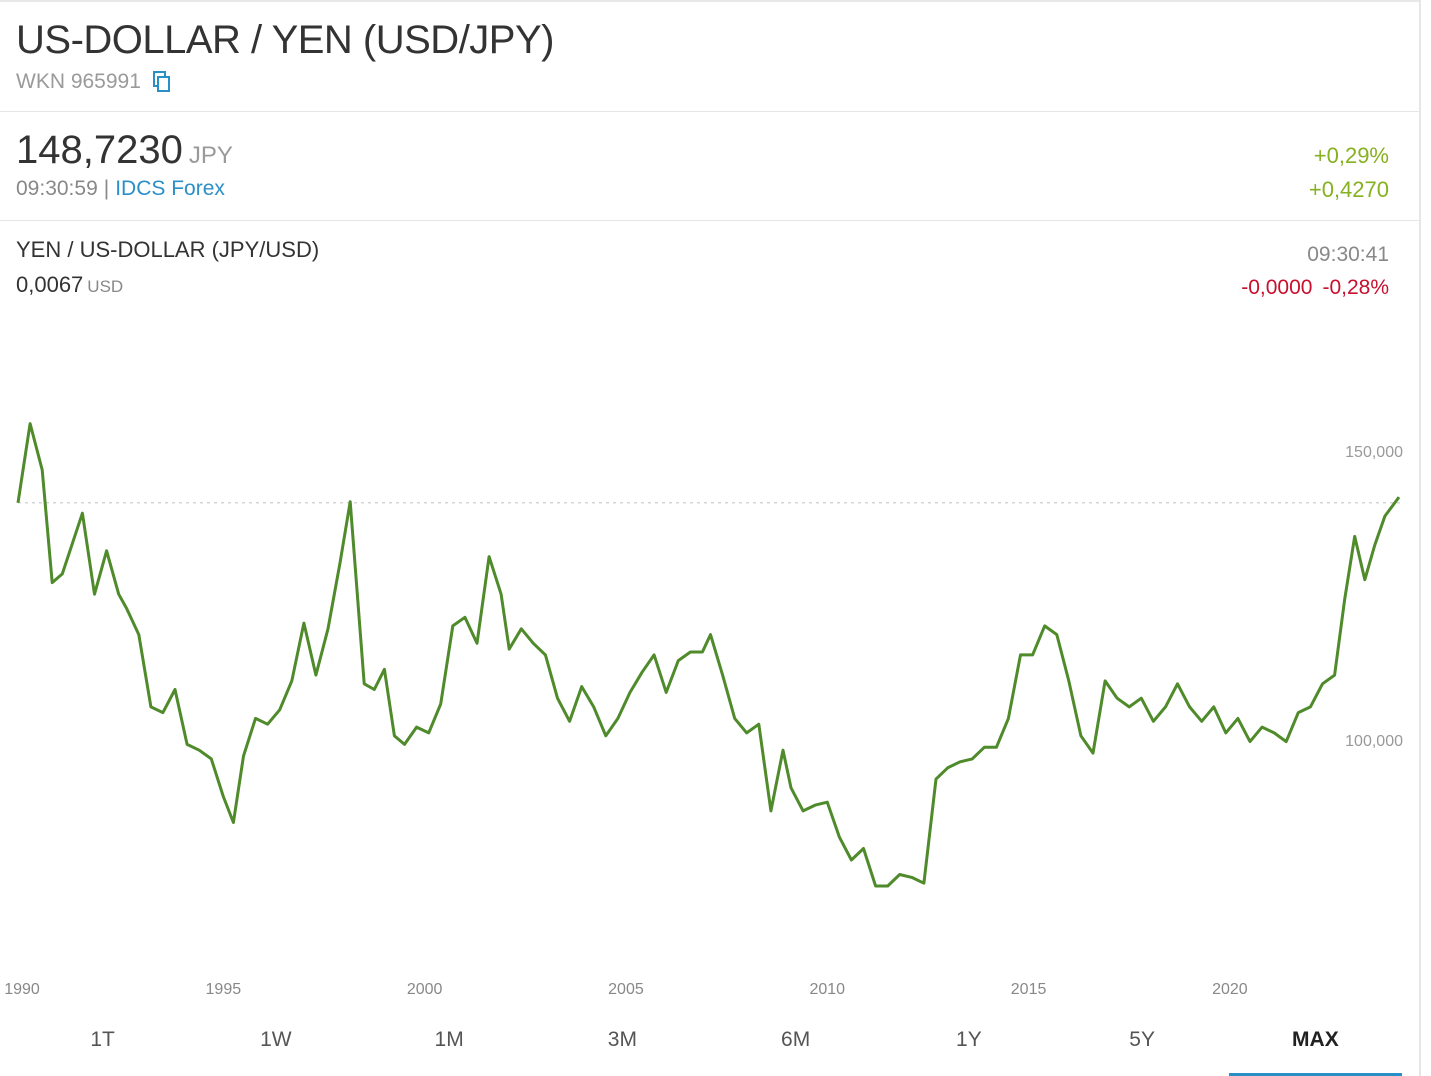 Image resolution: width=1431 pixels, height=1076 pixels. Describe the element at coordinates (1351, 155) in the screenshot. I see `change-percent: +0,29%` at that location.